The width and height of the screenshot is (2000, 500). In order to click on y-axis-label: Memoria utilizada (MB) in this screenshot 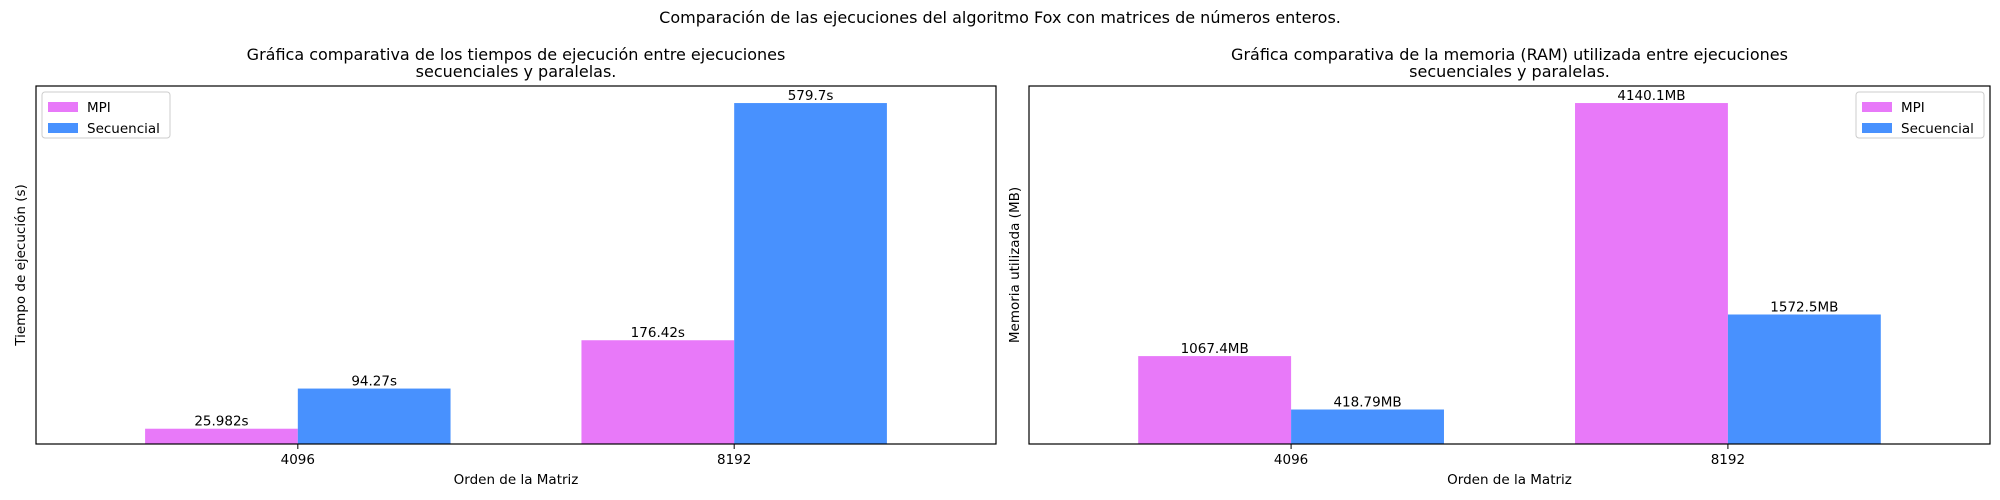, I will do `click(1015, 265)`.